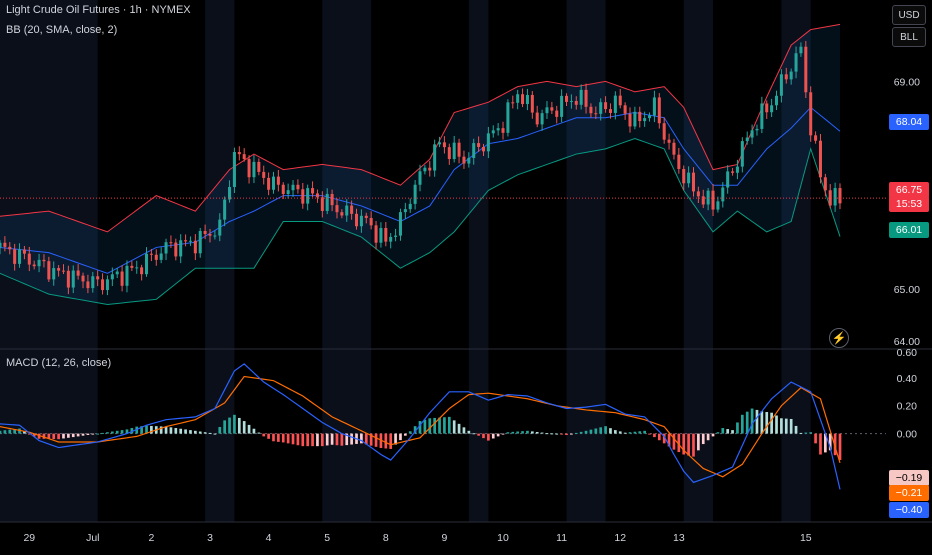  I want to click on bb-indicator-label: BB (20, SMA, close, 2), so click(62, 30).